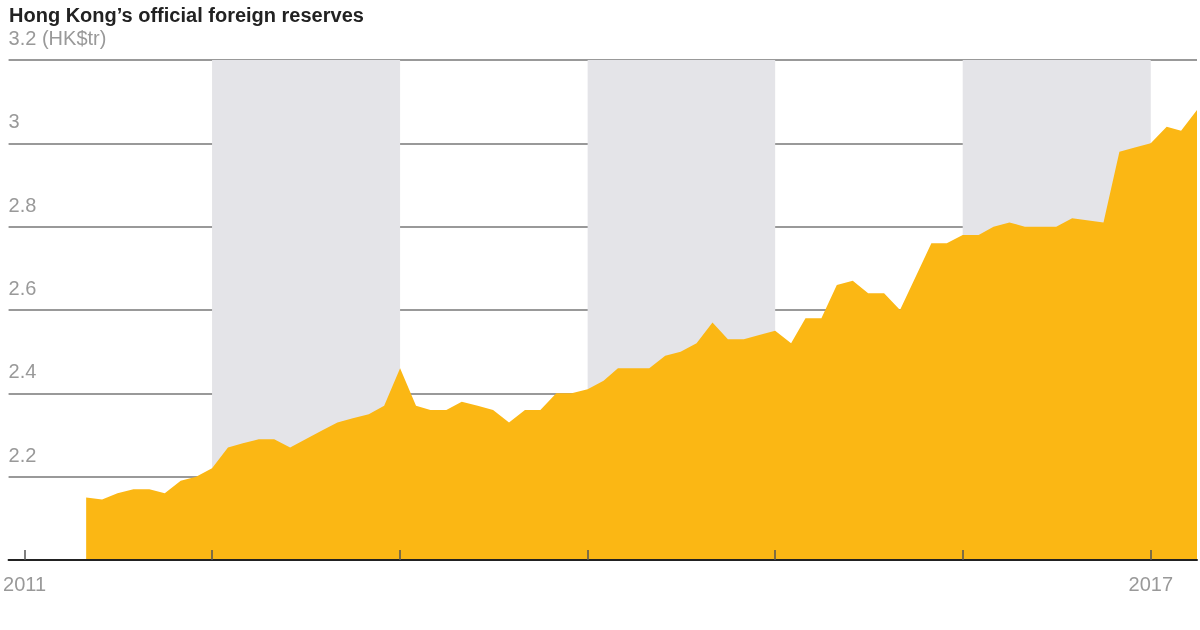 The height and width of the screenshot is (630, 1200). I want to click on y-tick-label: 2.6, so click(22, 288).